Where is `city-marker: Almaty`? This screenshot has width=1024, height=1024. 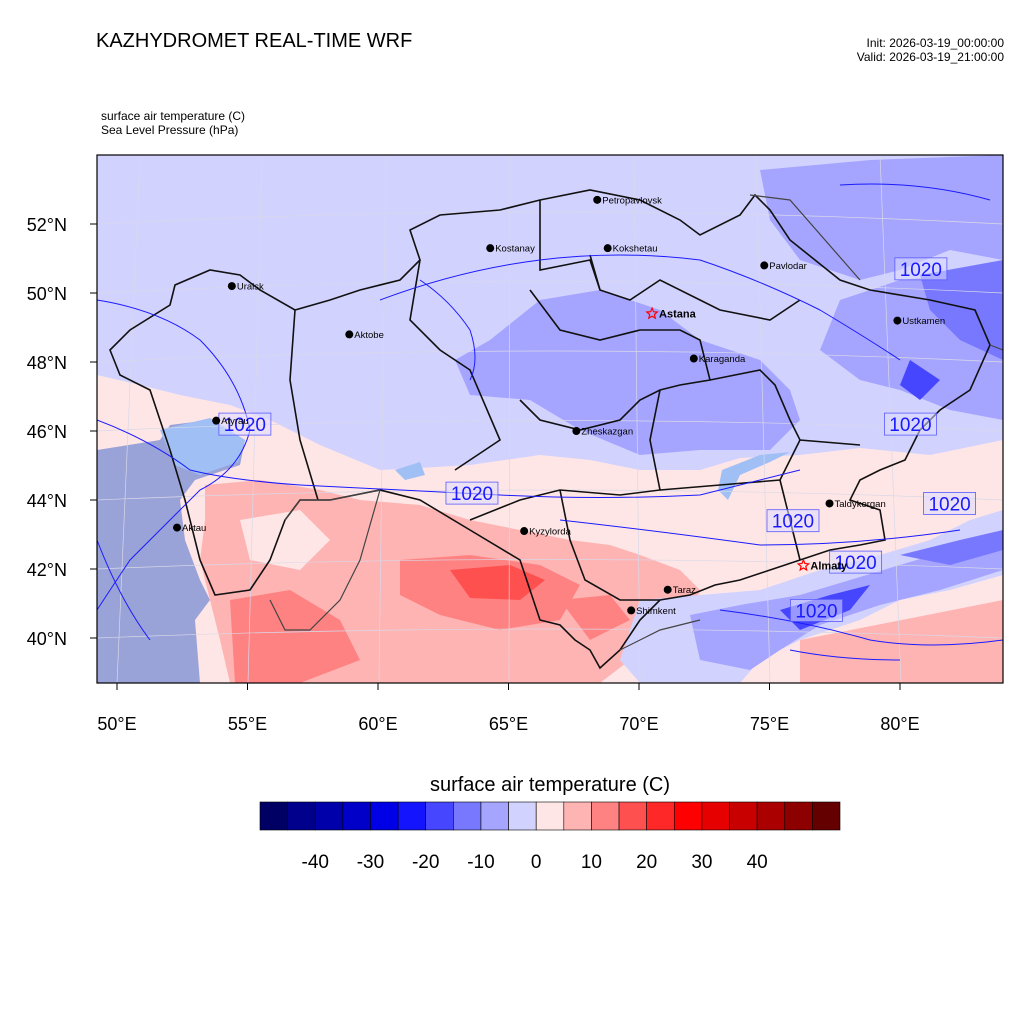 city-marker: Almaty is located at coordinates (822, 565).